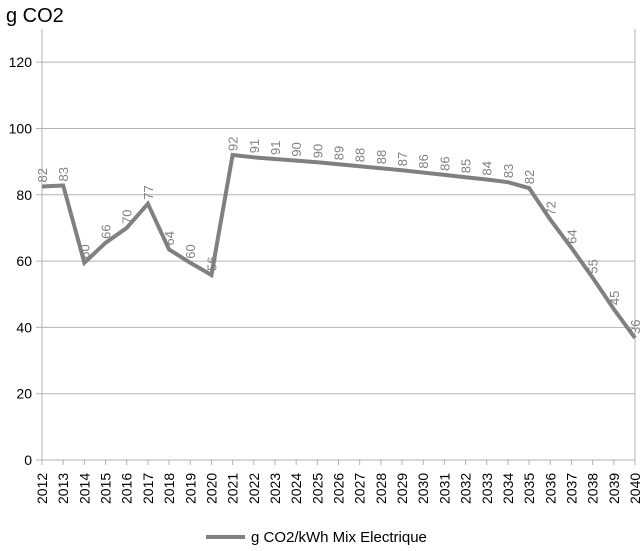 The width and height of the screenshot is (644, 551). I want to click on x-tick-label: 2020, so click(211, 488).